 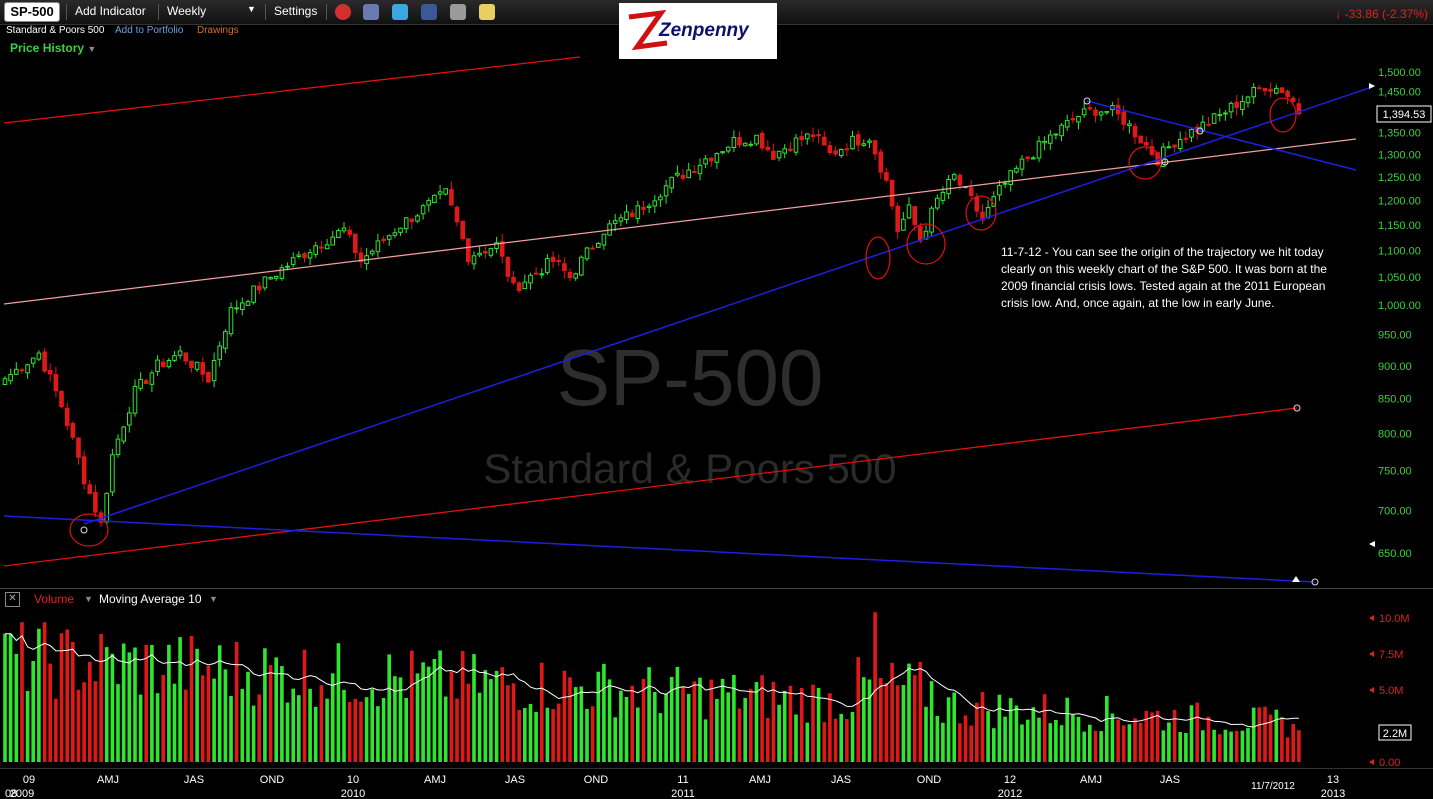 I want to click on time-tick-label: 09, so click(x=29, y=780).